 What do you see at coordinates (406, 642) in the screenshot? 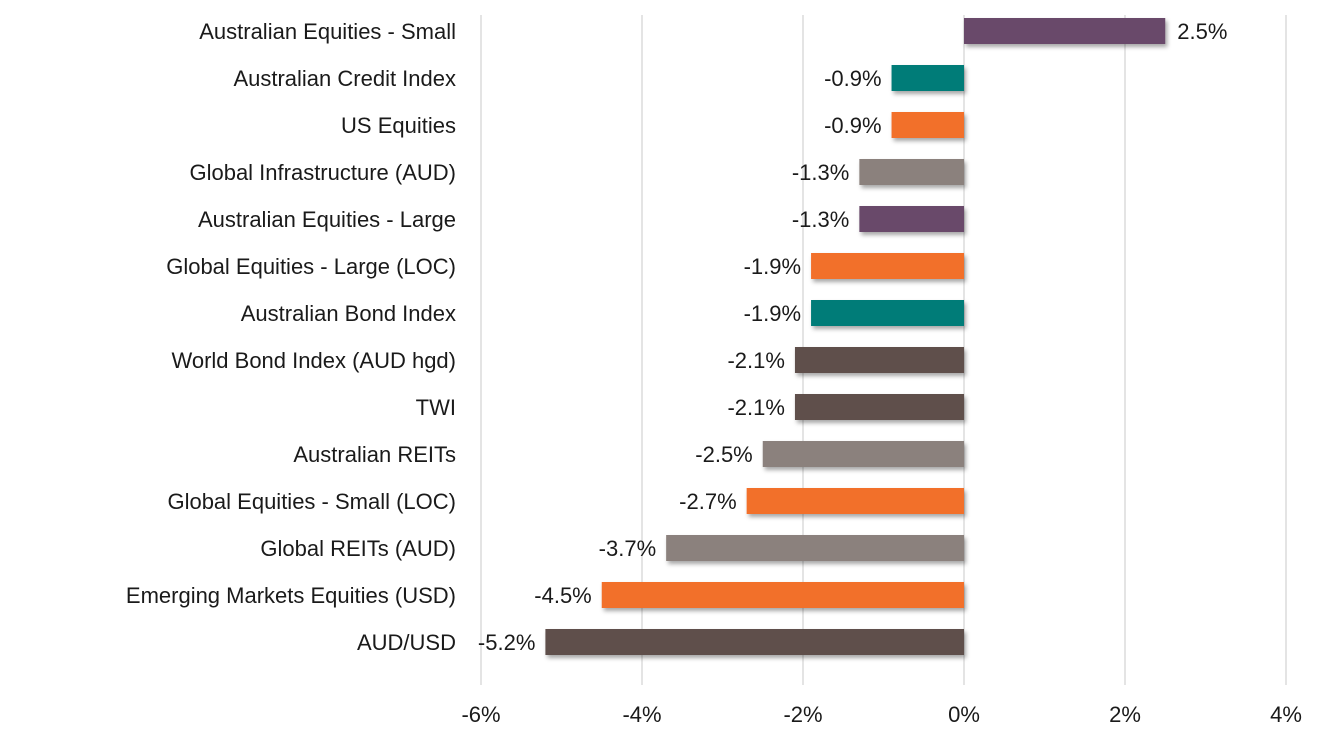
I see `category-label: AUD/USD` at bounding box center [406, 642].